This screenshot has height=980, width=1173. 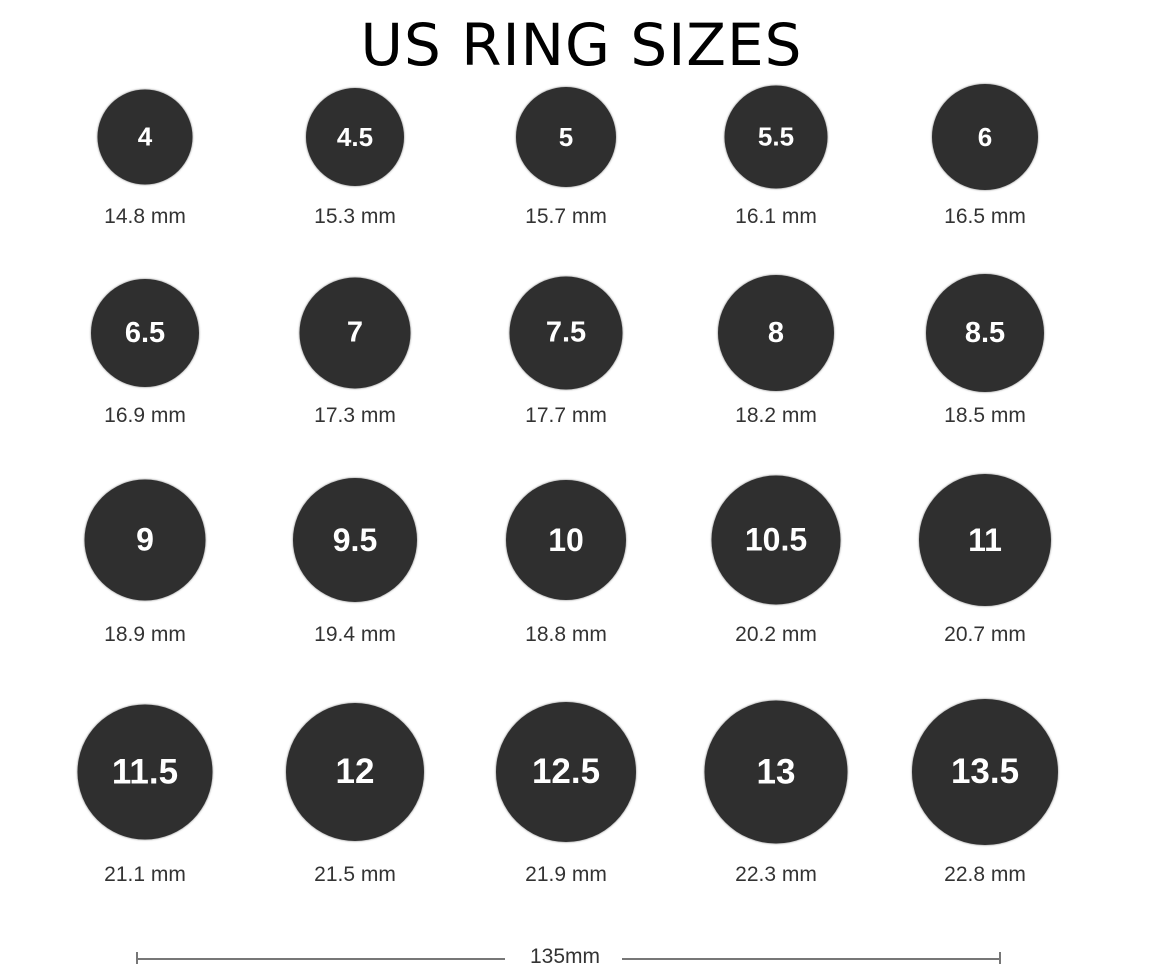 What do you see at coordinates (985, 772) in the screenshot?
I see `ring-circle-size-13-5: 13.5` at bounding box center [985, 772].